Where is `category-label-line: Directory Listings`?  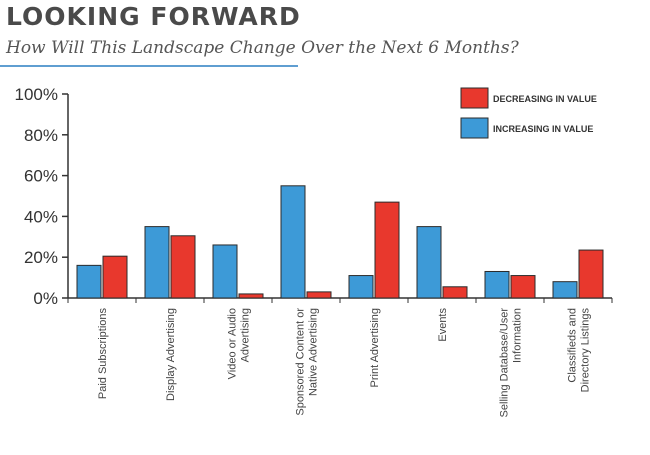
category-label-line: Directory Listings is located at coordinates (586, 350).